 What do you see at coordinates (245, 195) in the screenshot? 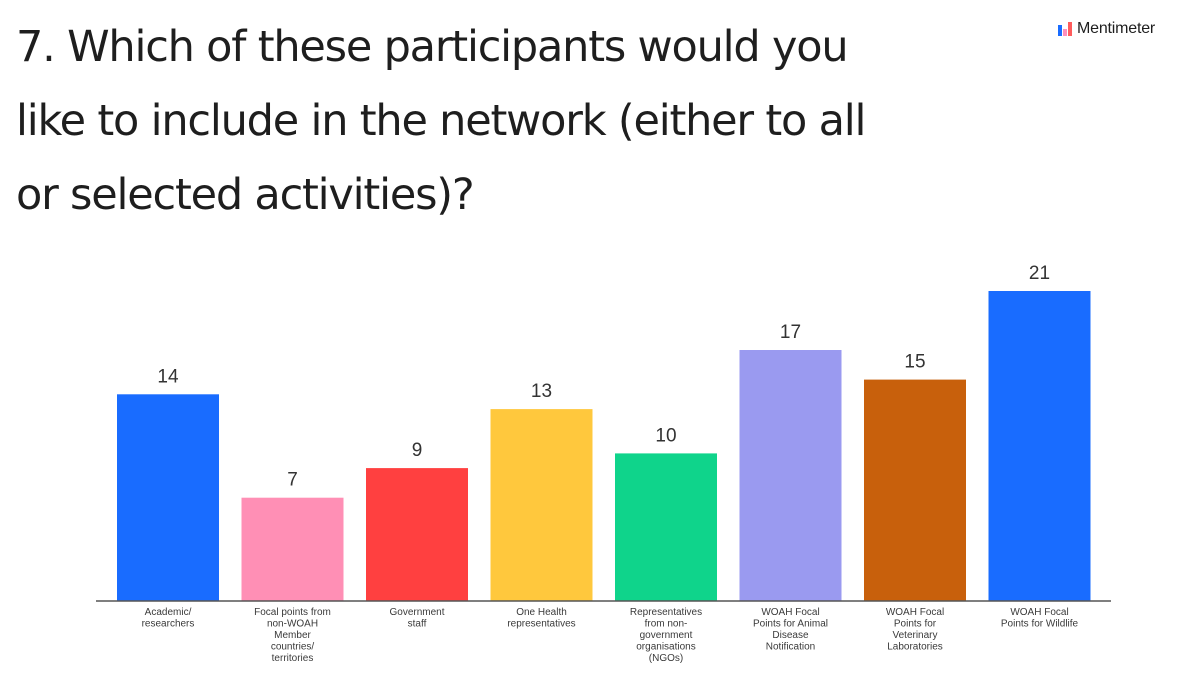
I see `question-line-3: or selected activities)?` at bounding box center [245, 195].